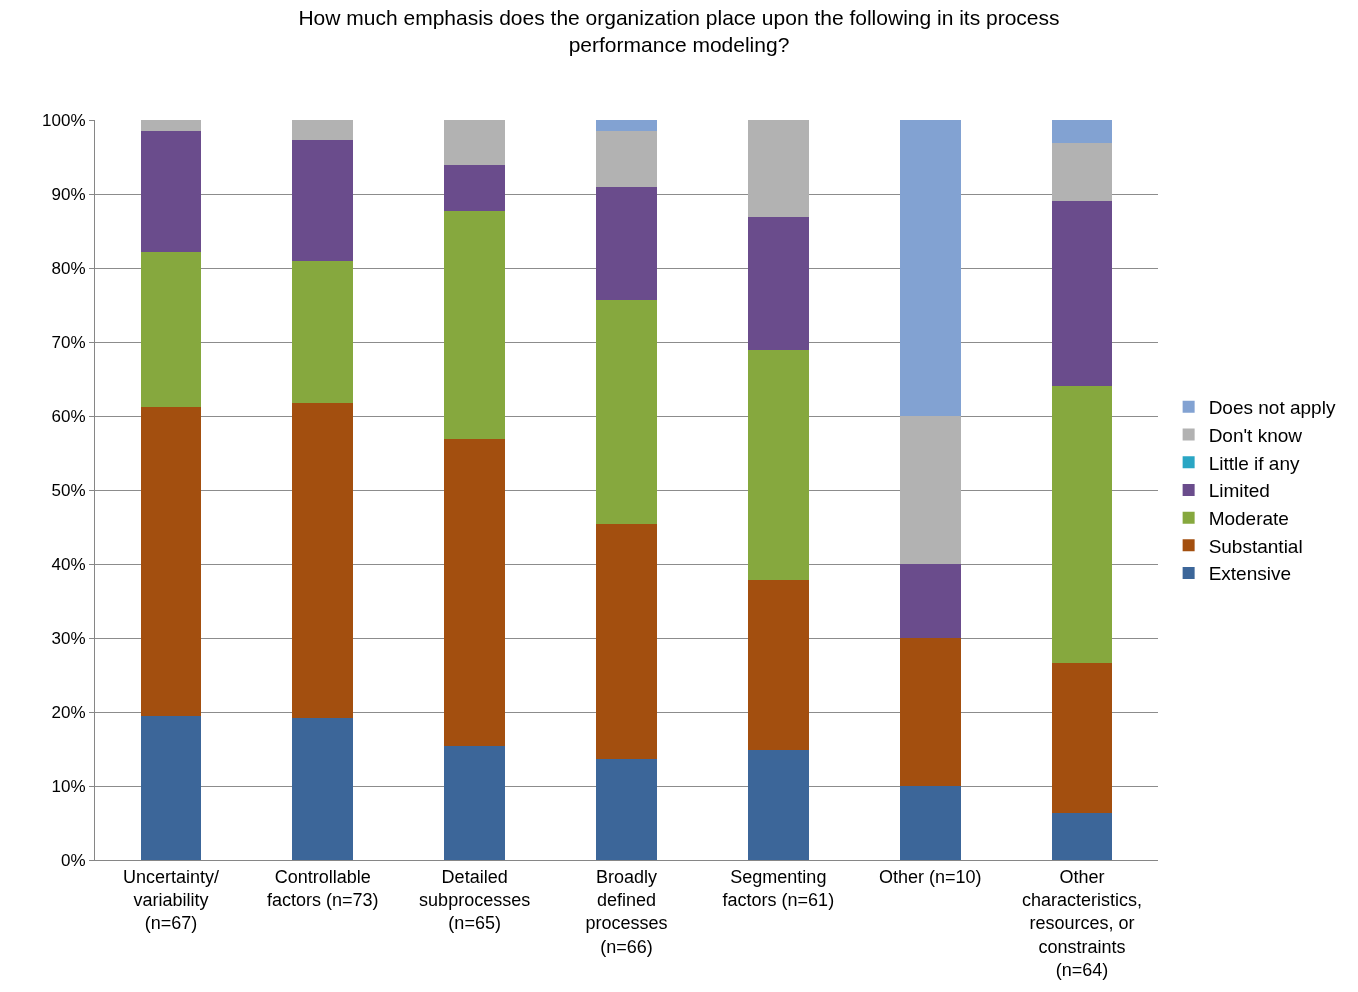 This screenshot has width=1358, height=992. I want to click on x-tick-label: Broadly defined processes (n=66), so click(626, 911).